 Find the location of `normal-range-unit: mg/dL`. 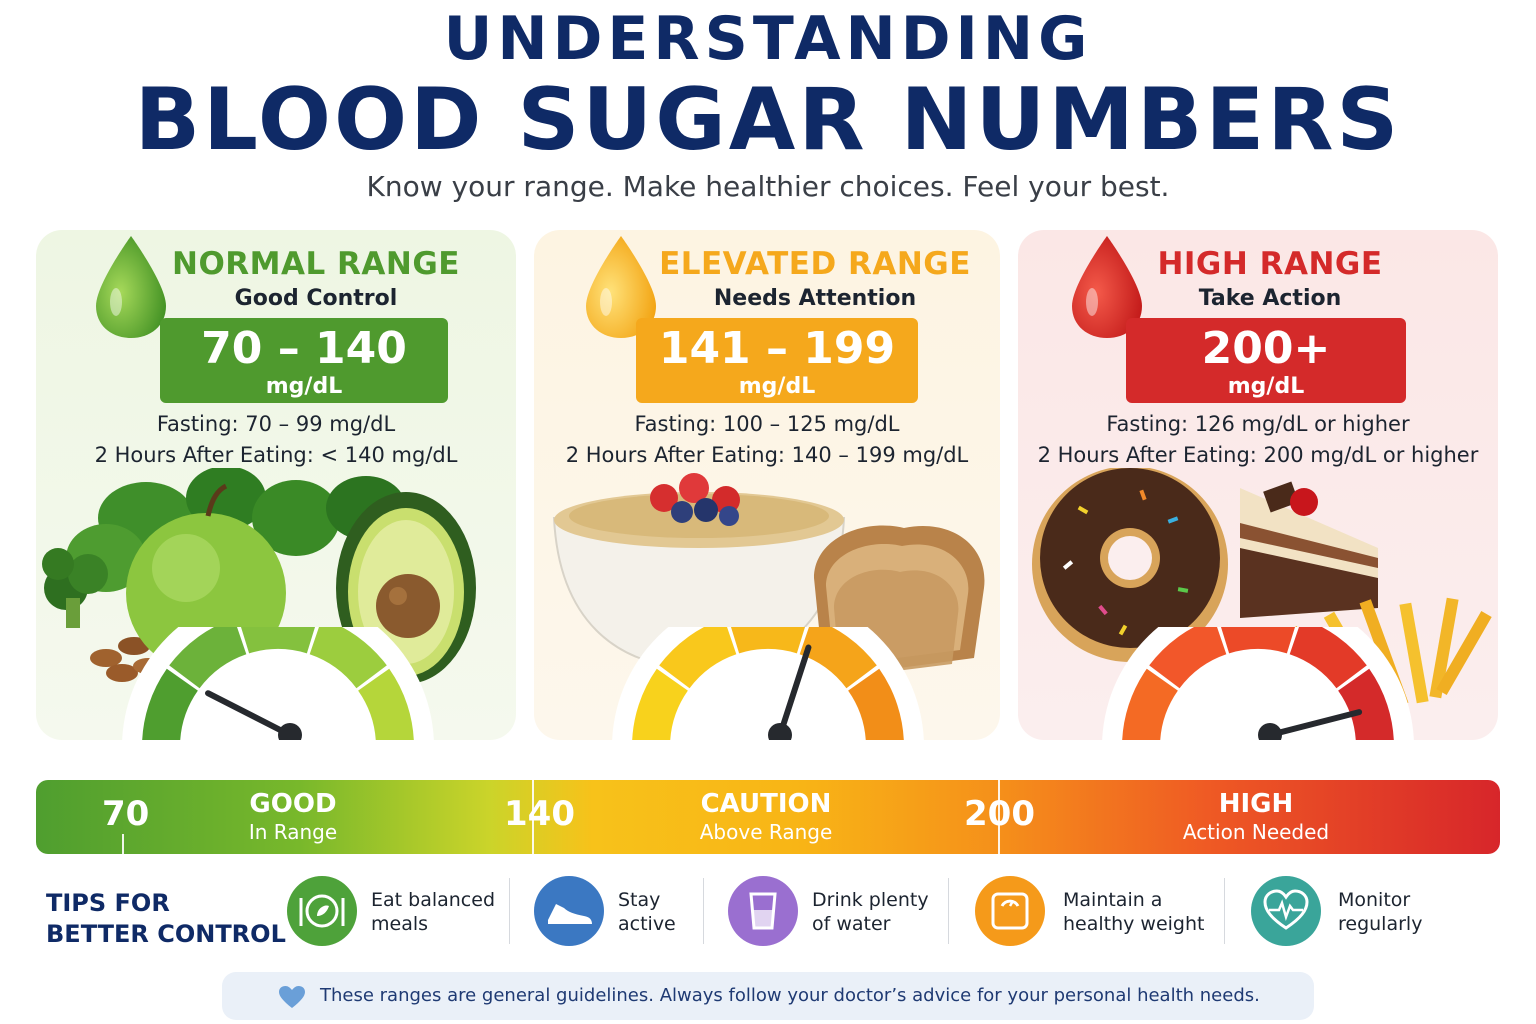

normal-range-unit: mg/dL is located at coordinates (304, 386).